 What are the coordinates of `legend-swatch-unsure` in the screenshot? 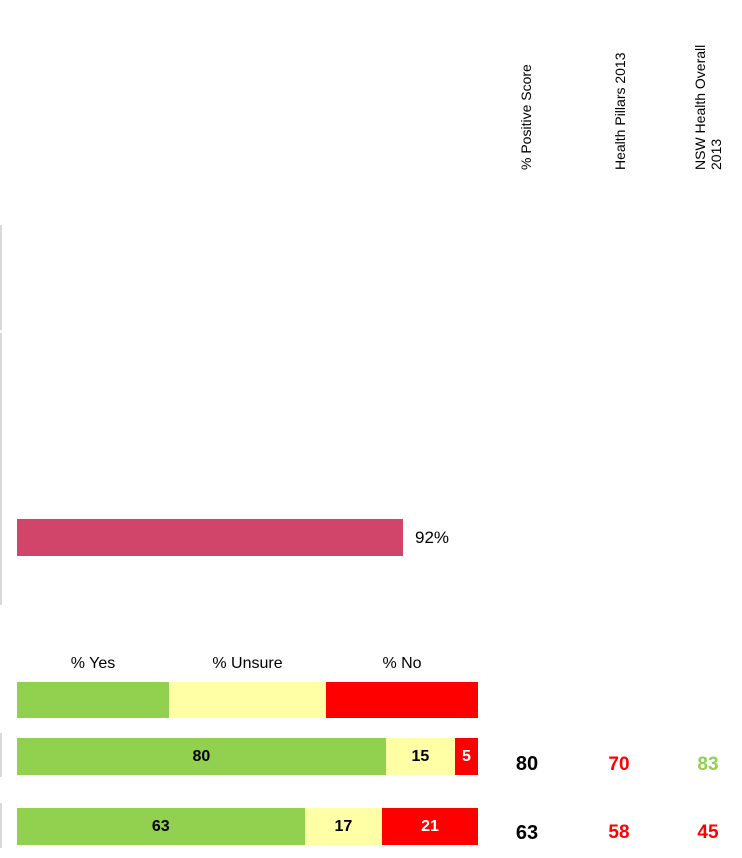 It's located at (247, 700).